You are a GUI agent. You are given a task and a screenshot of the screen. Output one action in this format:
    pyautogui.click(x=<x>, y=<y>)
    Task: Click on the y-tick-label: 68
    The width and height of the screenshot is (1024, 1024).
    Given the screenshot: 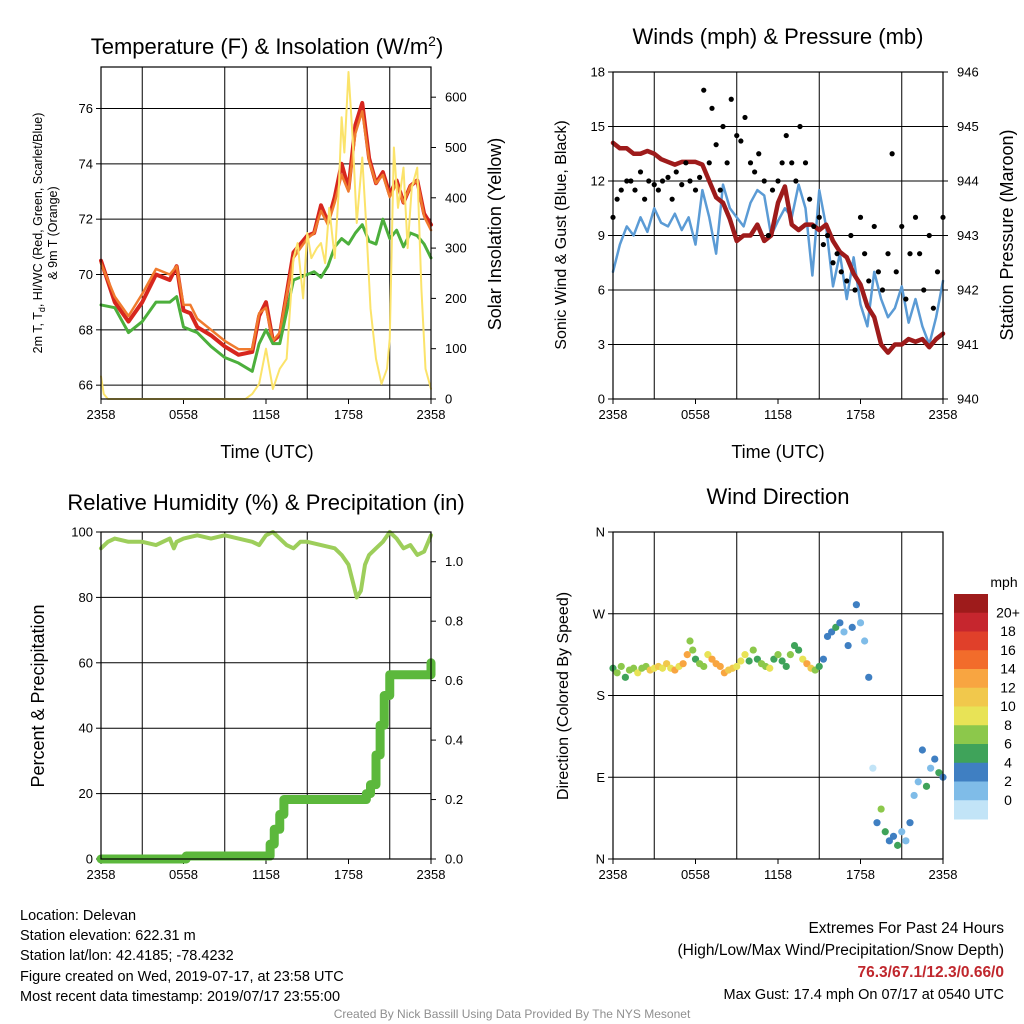 What is the action you would take?
    pyautogui.click(x=86, y=329)
    